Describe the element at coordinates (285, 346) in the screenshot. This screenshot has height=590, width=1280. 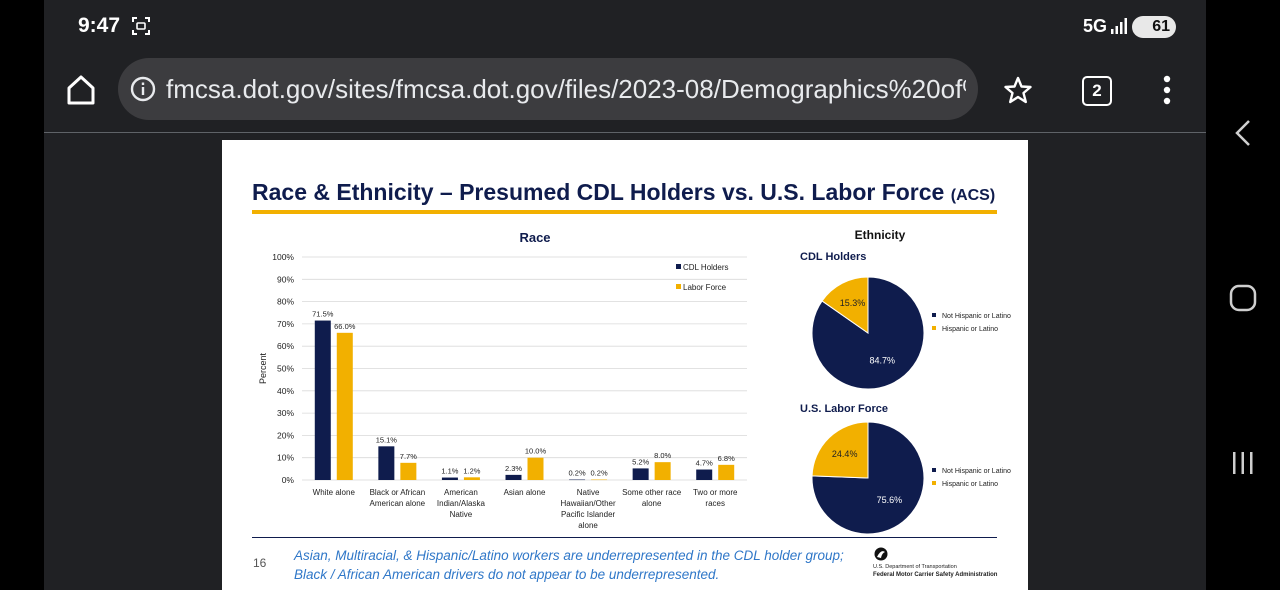
I see `y-tick-label: 60%` at that location.